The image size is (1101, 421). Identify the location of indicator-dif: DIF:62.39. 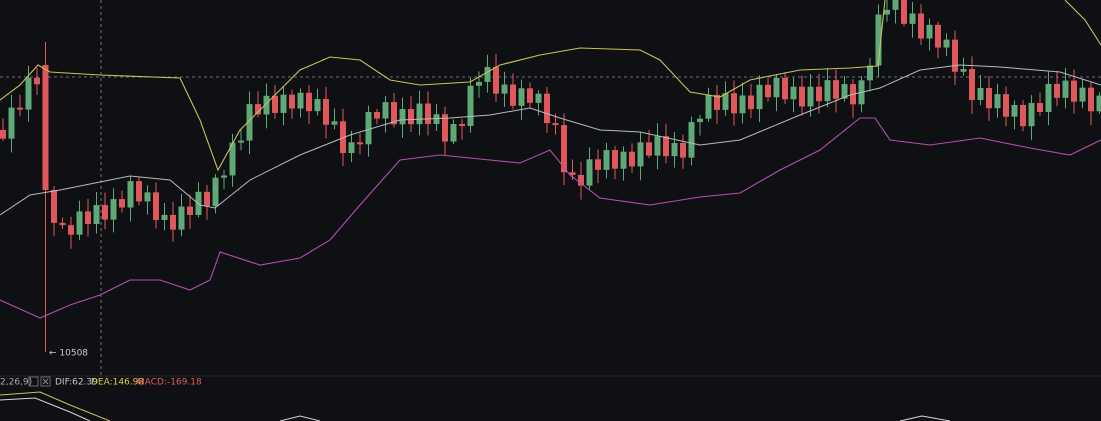
(76, 383).